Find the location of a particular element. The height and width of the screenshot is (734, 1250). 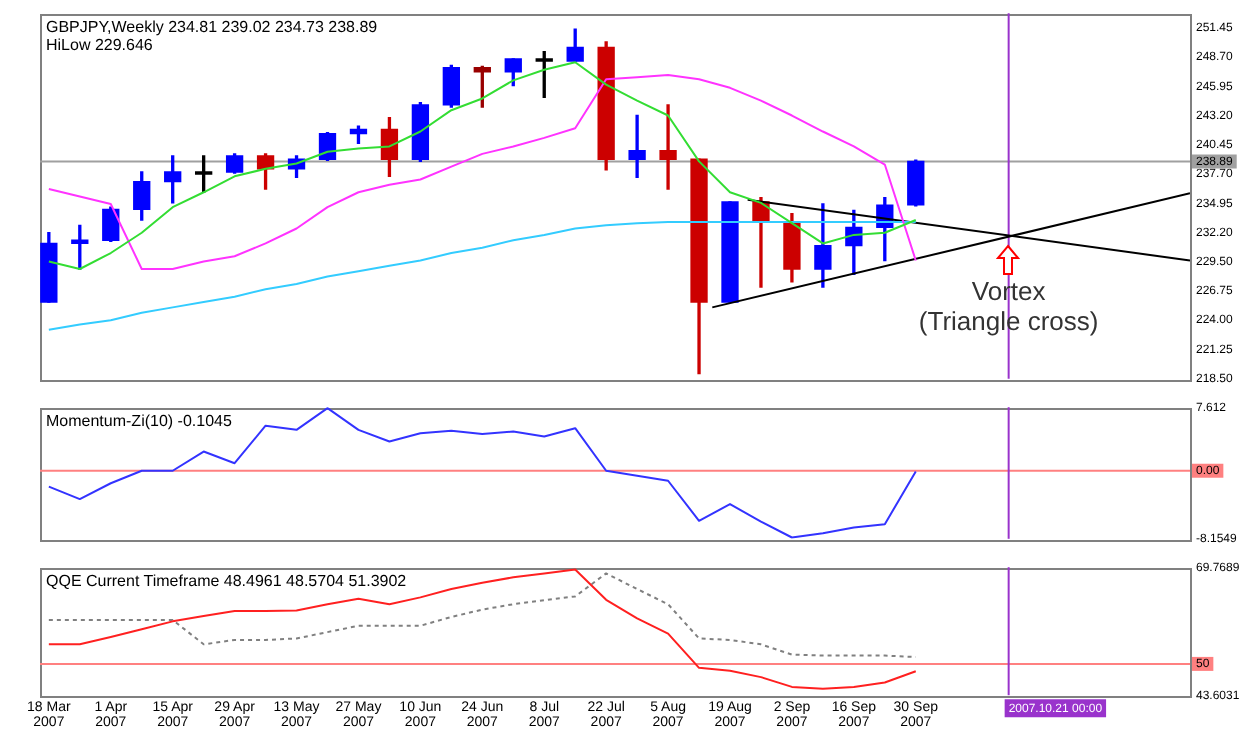

chart-title: GBPJPY,Weekly 234.81 239.02 234.73 238.89 is located at coordinates (212, 27).